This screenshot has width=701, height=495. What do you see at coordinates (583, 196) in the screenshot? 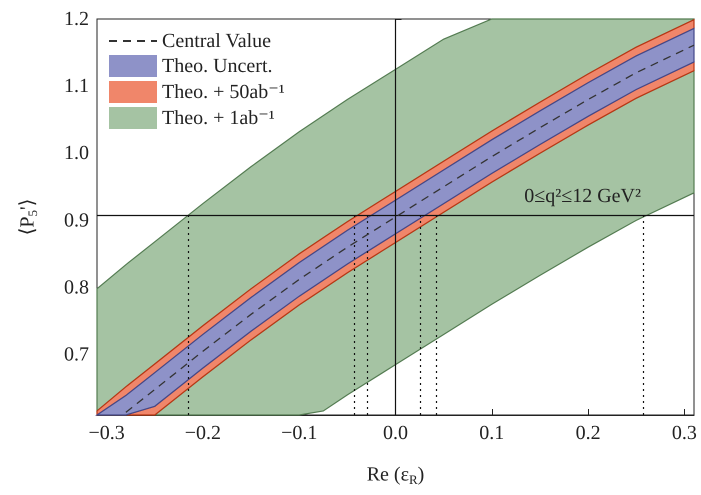
I see `annotation: 0≤q²≤12 GeV²` at bounding box center [583, 196].